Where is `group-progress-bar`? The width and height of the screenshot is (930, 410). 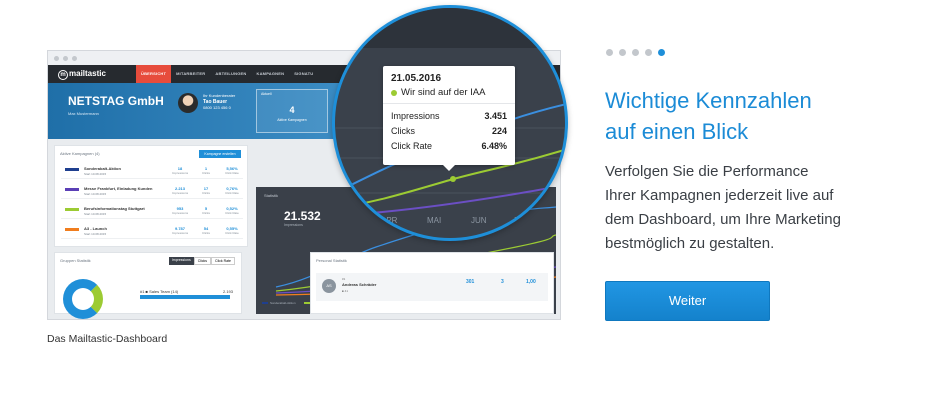
group-progress-bar is located at coordinates (185, 297).